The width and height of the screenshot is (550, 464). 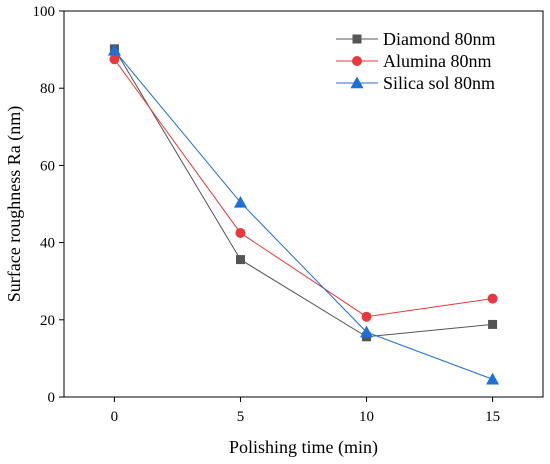 I want to click on y-tick-label: 80, so click(x=47, y=89).